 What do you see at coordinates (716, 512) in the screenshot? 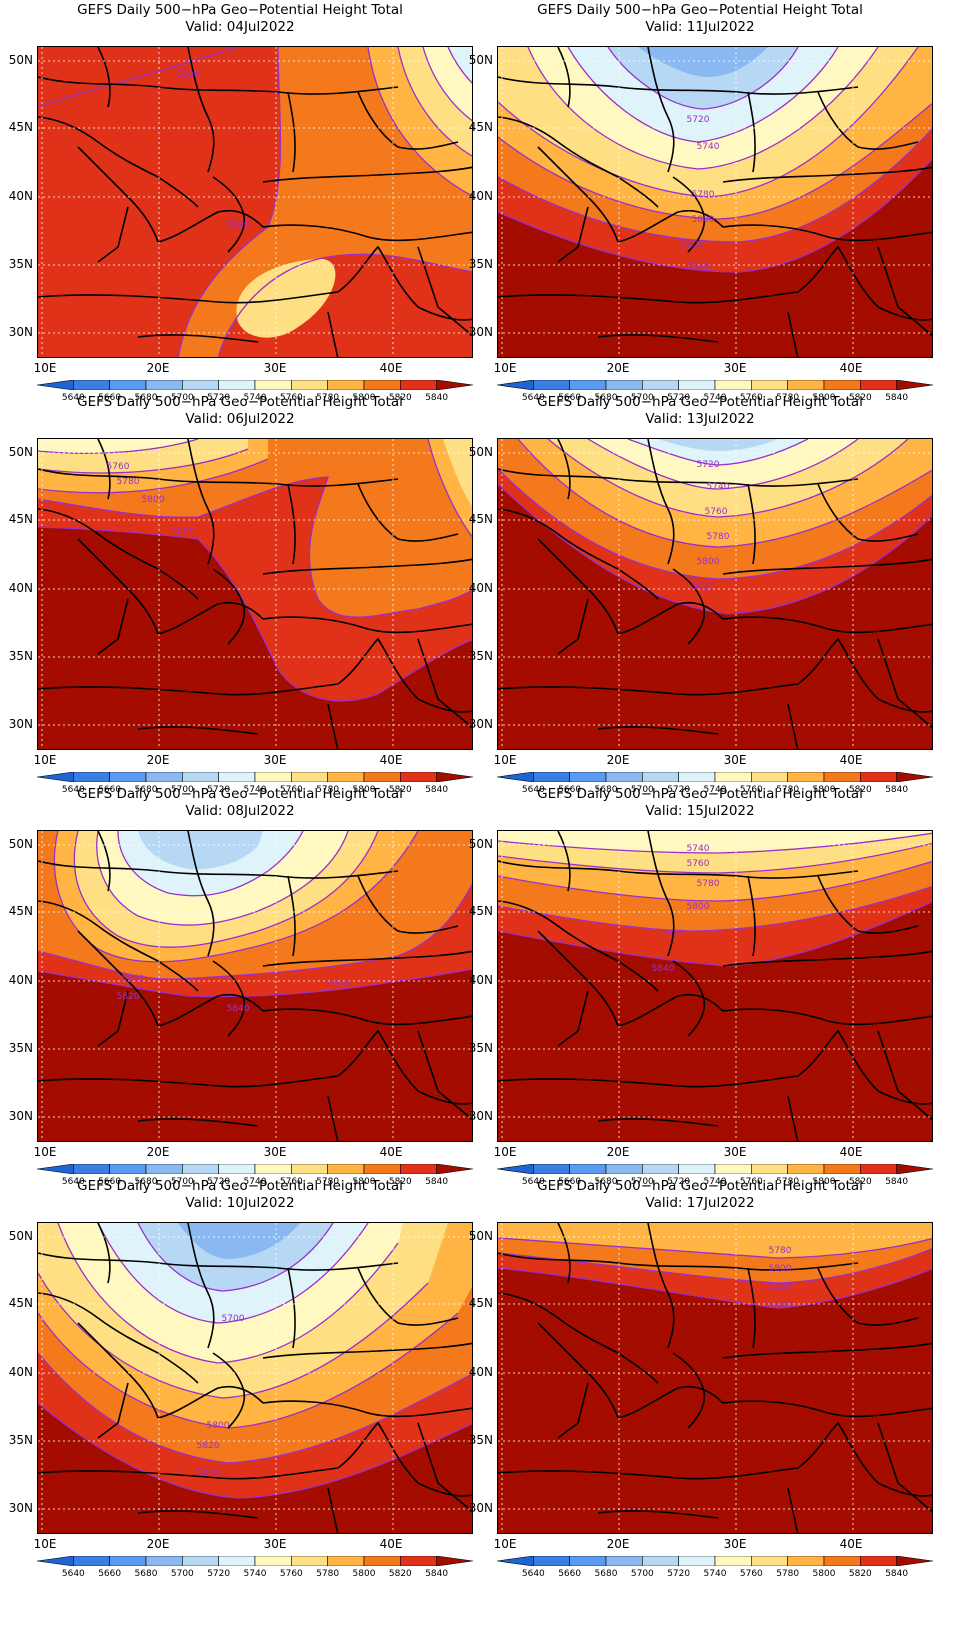
I see `contour-label: 5760` at bounding box center [716, 512].